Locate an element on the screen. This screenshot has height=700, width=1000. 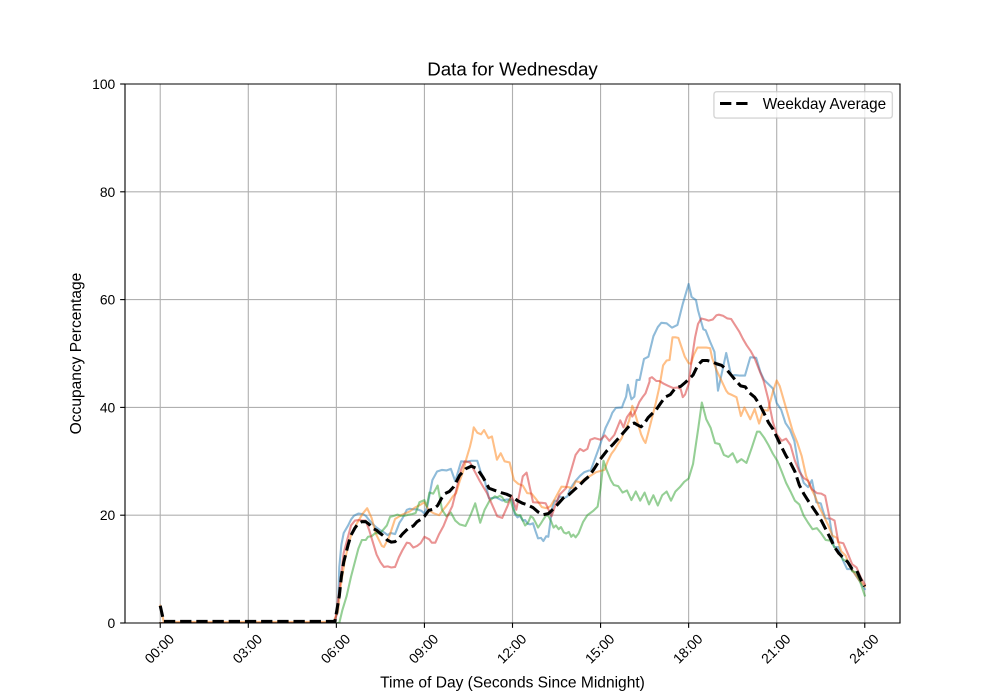
svg-text: 100 is located at coordinates (103, 84).